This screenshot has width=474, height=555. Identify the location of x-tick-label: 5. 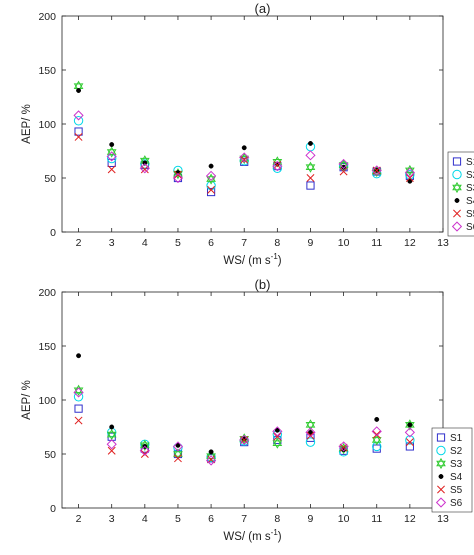
(178, 519).